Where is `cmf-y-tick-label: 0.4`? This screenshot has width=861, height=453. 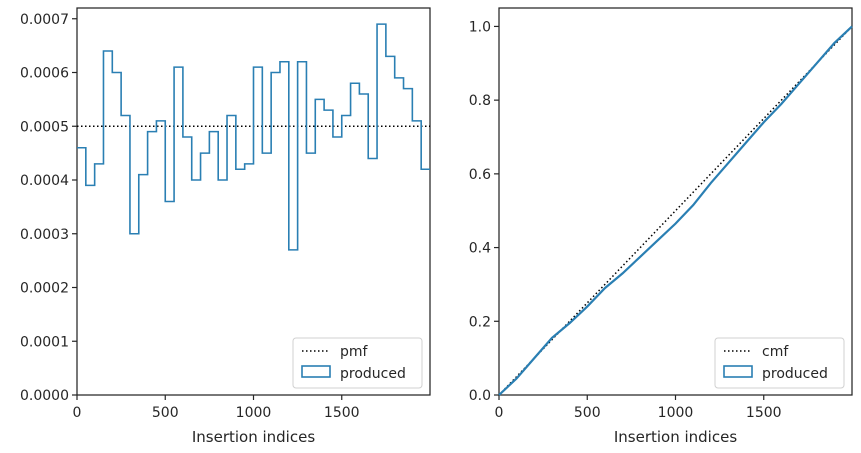
cmf-y-tick-label: 0.4 is located at coordinates (480, 249).